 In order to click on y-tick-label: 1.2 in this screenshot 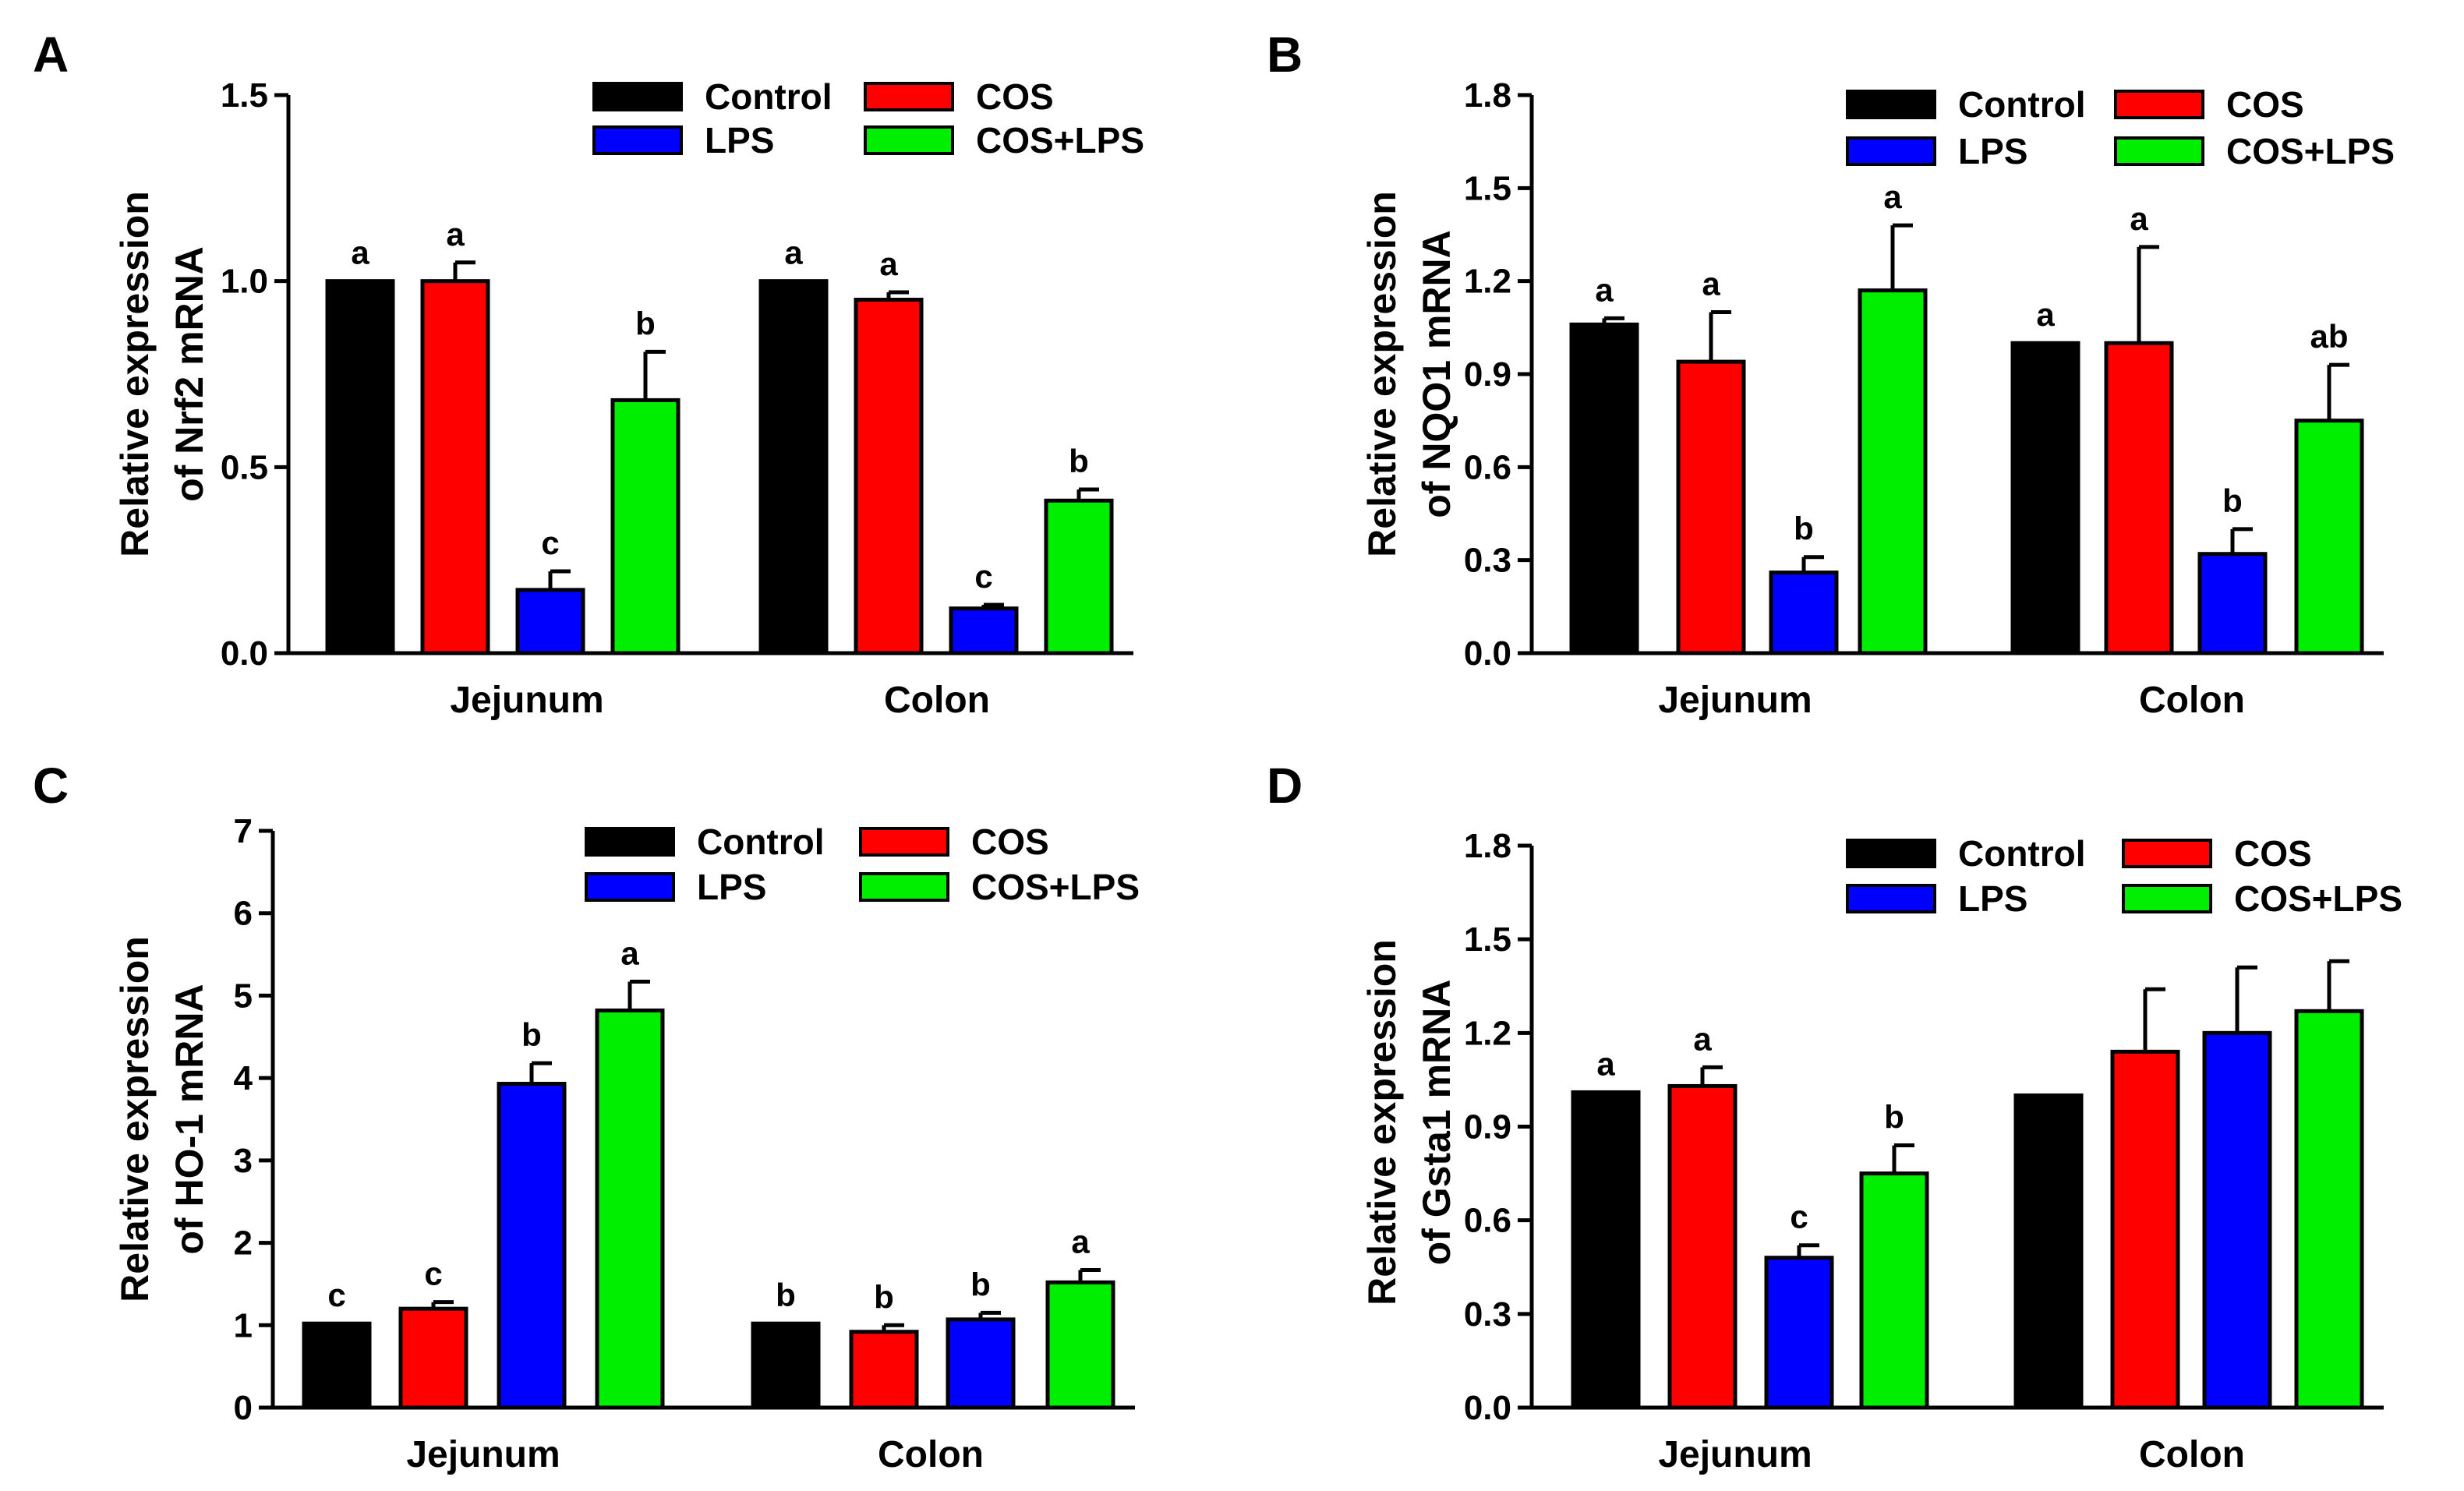, I will do `click(1487, 1033)`.